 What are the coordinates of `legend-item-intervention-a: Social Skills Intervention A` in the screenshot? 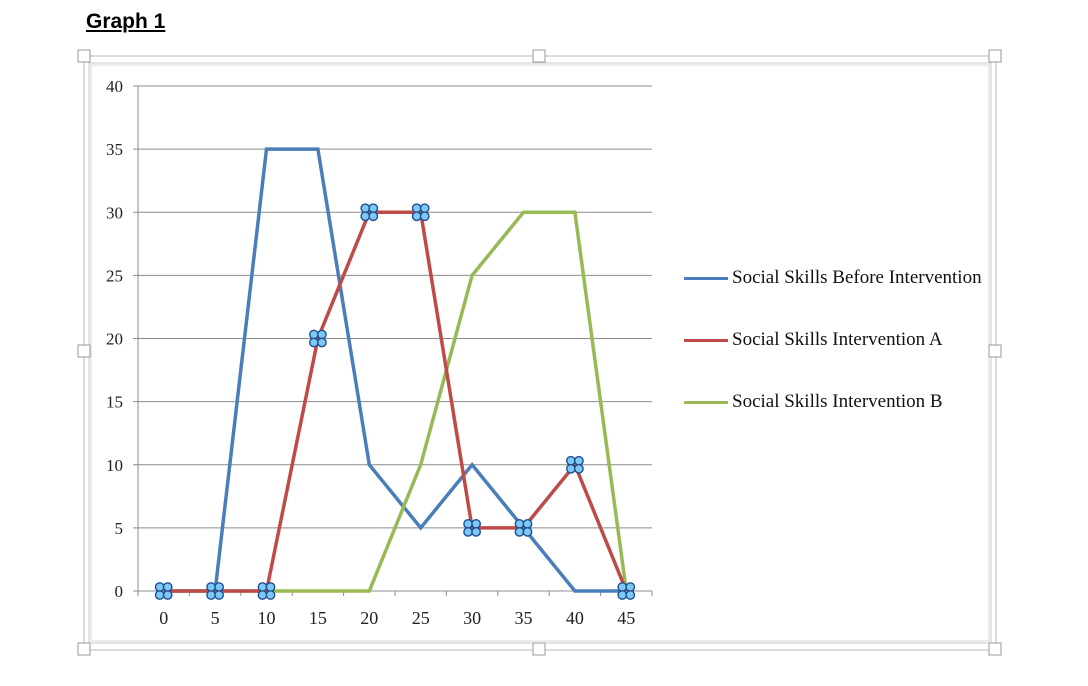 It's located at (833, 340).